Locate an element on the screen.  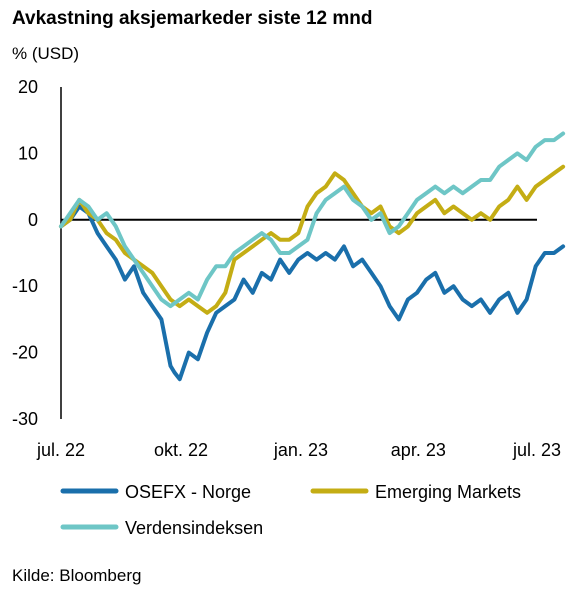
chart-title: Avkastning aksjemarkeder siste 12 mnd is located at coordinates (192, 18).